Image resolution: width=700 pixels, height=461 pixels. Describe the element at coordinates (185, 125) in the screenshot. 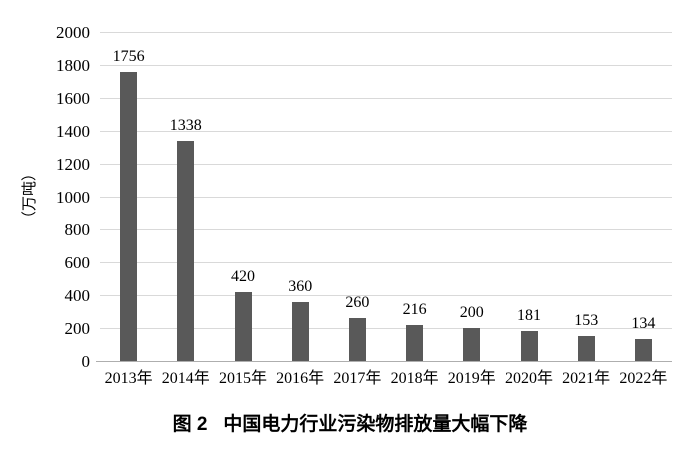

I see `bar-value-label: 1338` at that location.